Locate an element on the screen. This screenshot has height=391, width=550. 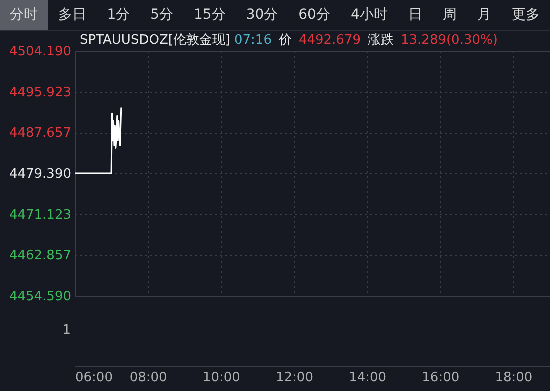
text: 月 is located at coordinates (484, 15).